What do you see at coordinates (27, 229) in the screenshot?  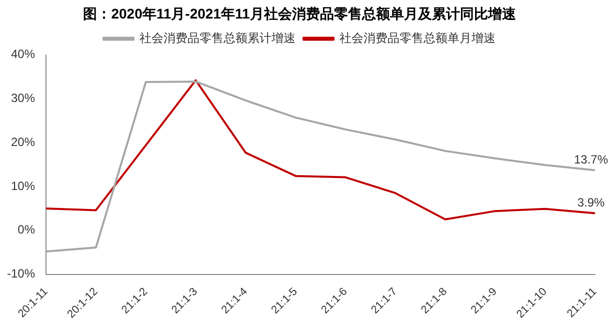 I see `y-tick-label: 0%` at bounding box center [27, 229].